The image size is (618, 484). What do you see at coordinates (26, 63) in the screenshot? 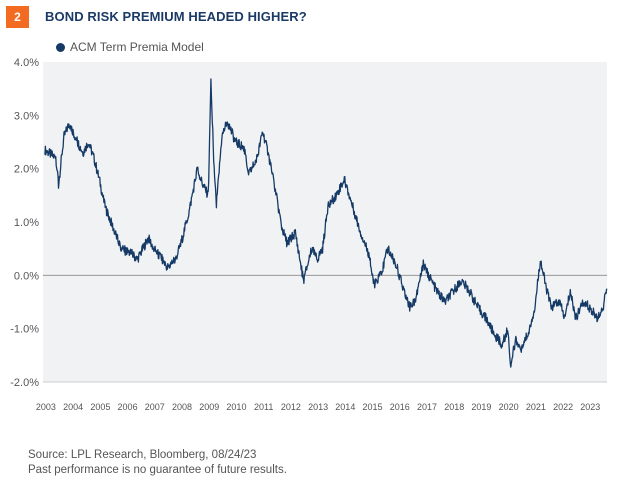
I see `y-tick-label: 4.0%` at bounding box center [26, 63].